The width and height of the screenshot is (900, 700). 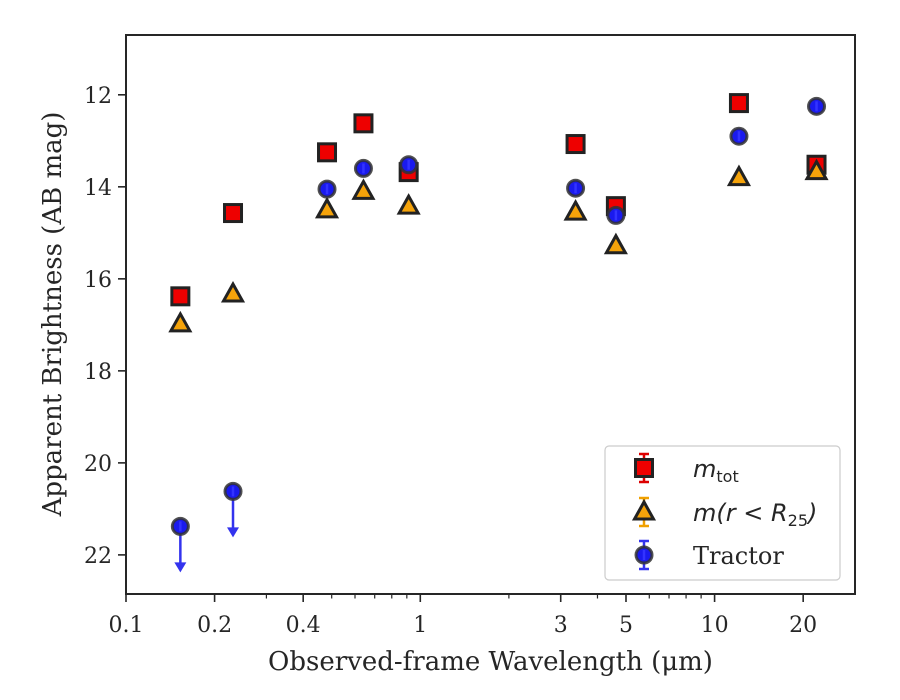 What do you see at coordinates (98, 556) in the screenshot?
I see `y-tick-label: 22` at bounding box center [98, 556].